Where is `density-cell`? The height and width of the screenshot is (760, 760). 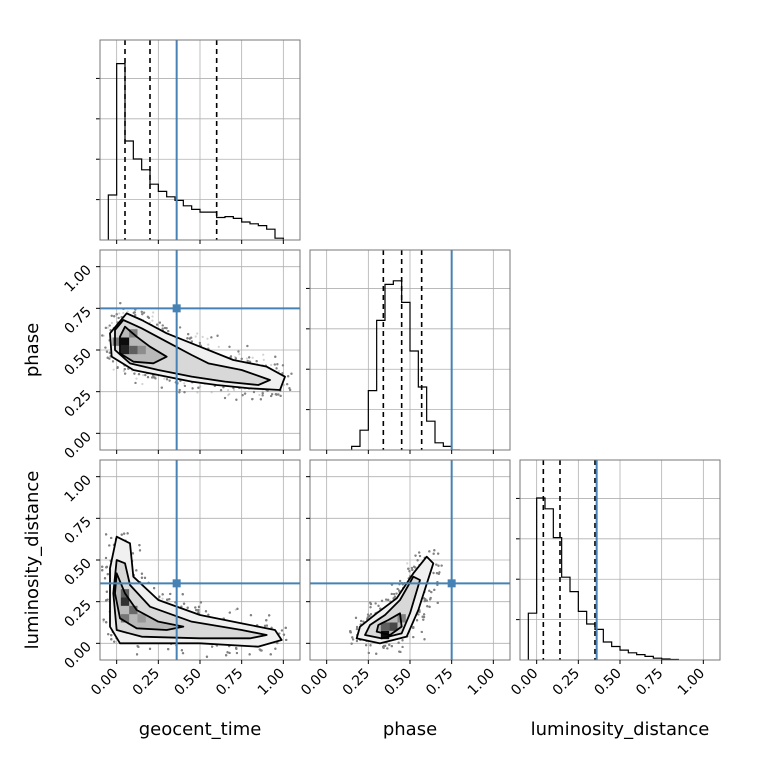 density-cell is located at coordinates (401, 618).